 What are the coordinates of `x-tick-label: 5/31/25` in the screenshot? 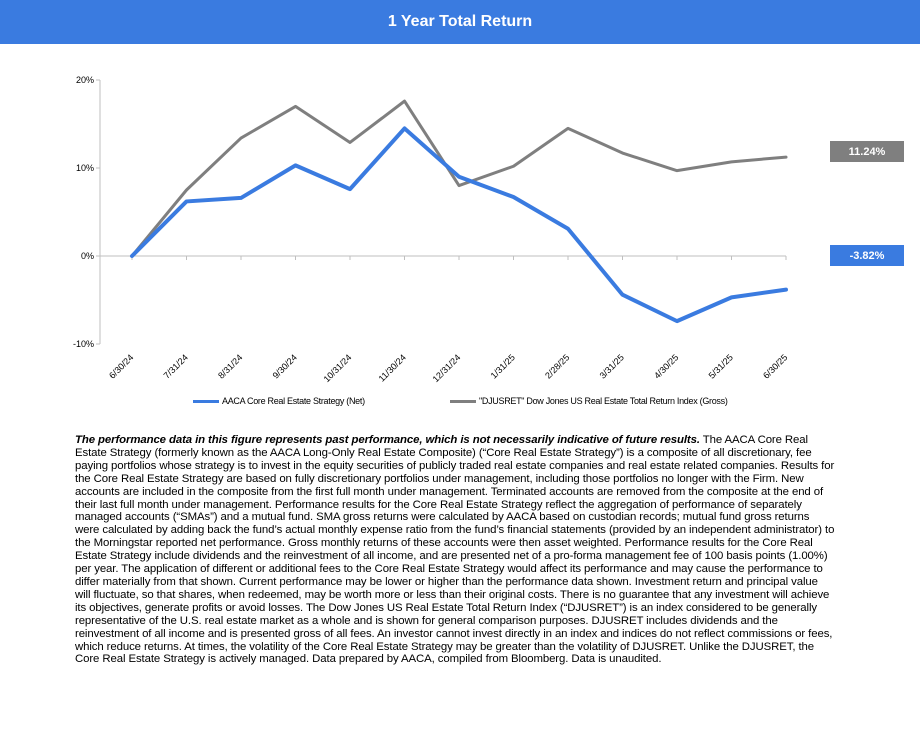 It's located at (721, 366).